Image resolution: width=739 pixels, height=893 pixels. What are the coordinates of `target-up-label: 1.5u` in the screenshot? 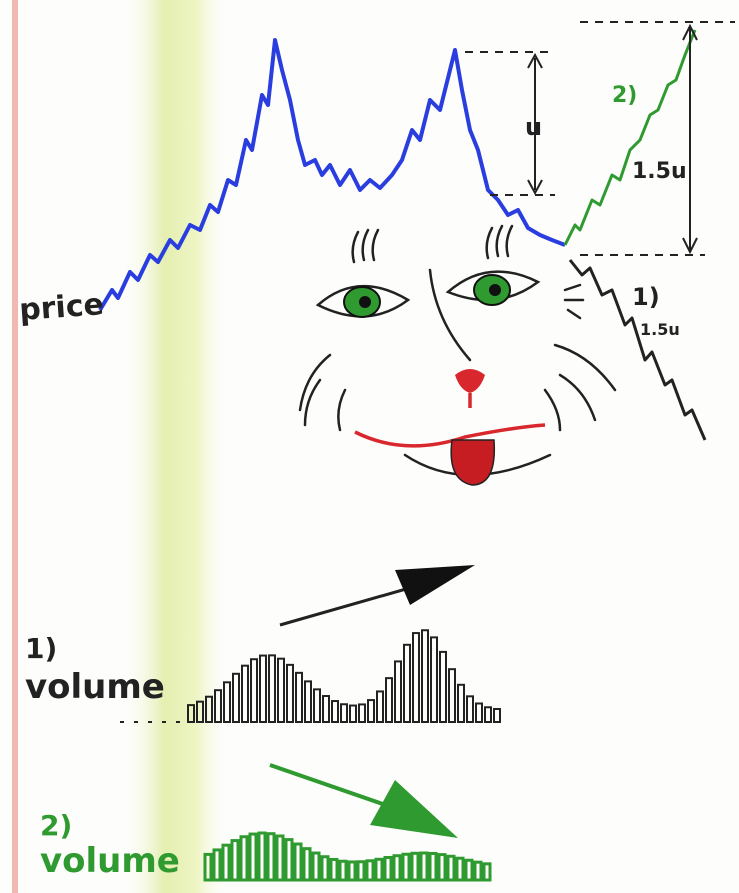 It's located at (659, 171).